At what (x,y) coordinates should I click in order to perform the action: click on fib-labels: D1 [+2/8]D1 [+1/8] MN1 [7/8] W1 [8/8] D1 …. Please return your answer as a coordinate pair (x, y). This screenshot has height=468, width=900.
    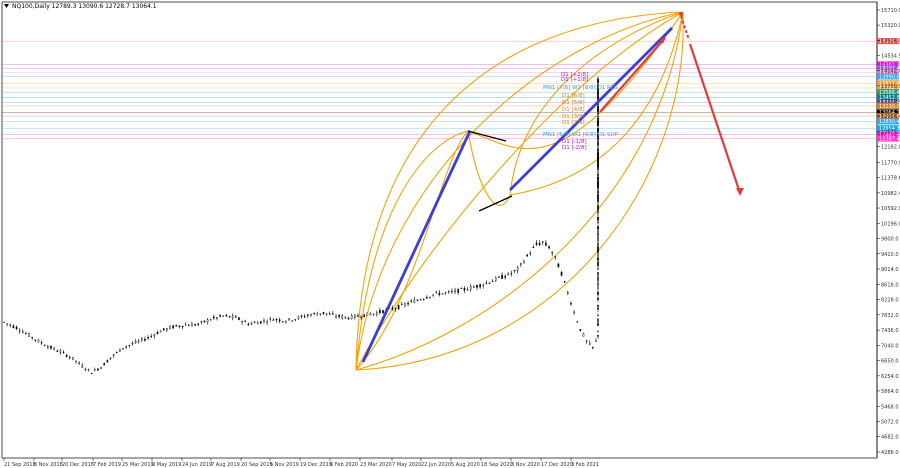
    Looking at the image, I should click on (581, 111).